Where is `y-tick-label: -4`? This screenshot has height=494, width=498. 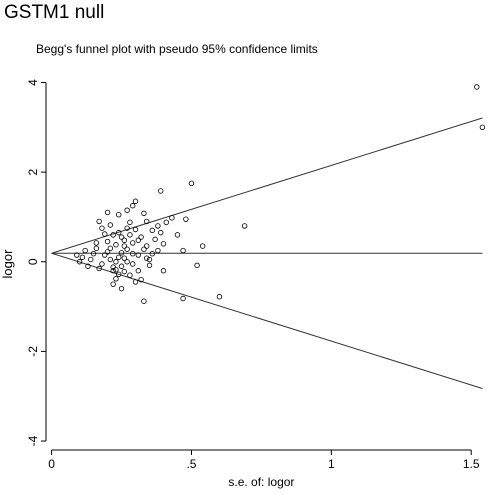 y-tick-label: -4 is located at coordinates (33, 440).